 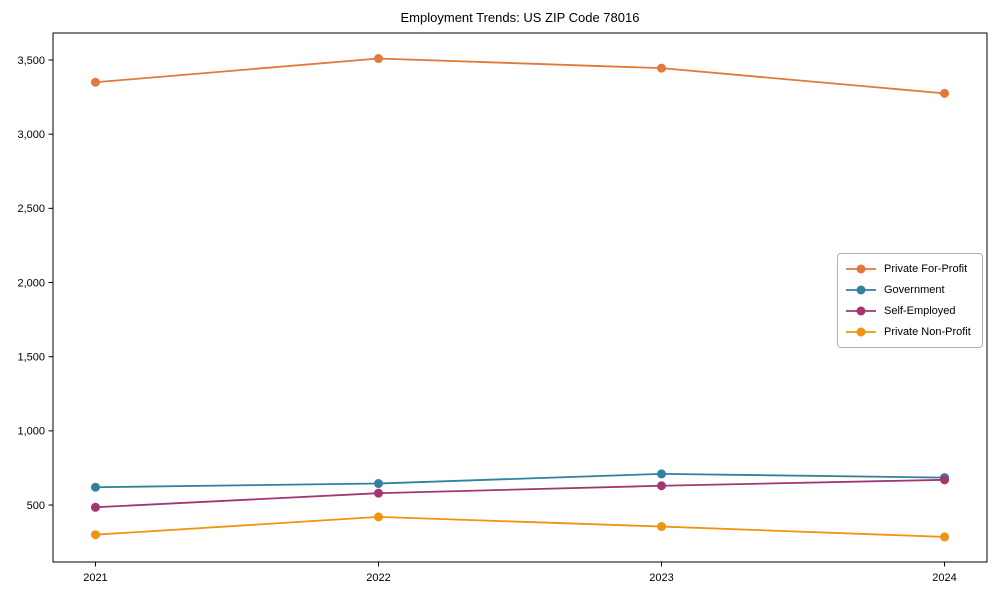 I want to click on y-tick-label: 3,500, so click(x=31, y=61).